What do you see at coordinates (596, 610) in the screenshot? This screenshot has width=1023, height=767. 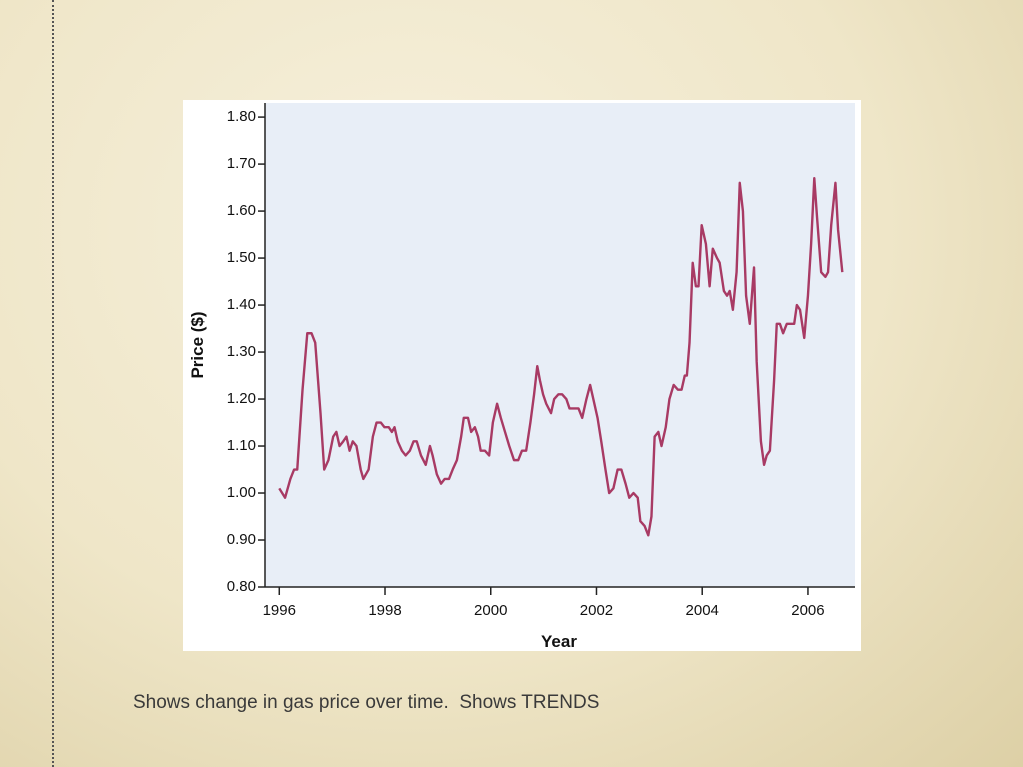 I see `x-tick-label: 2002` at bounding box center [596, 610].